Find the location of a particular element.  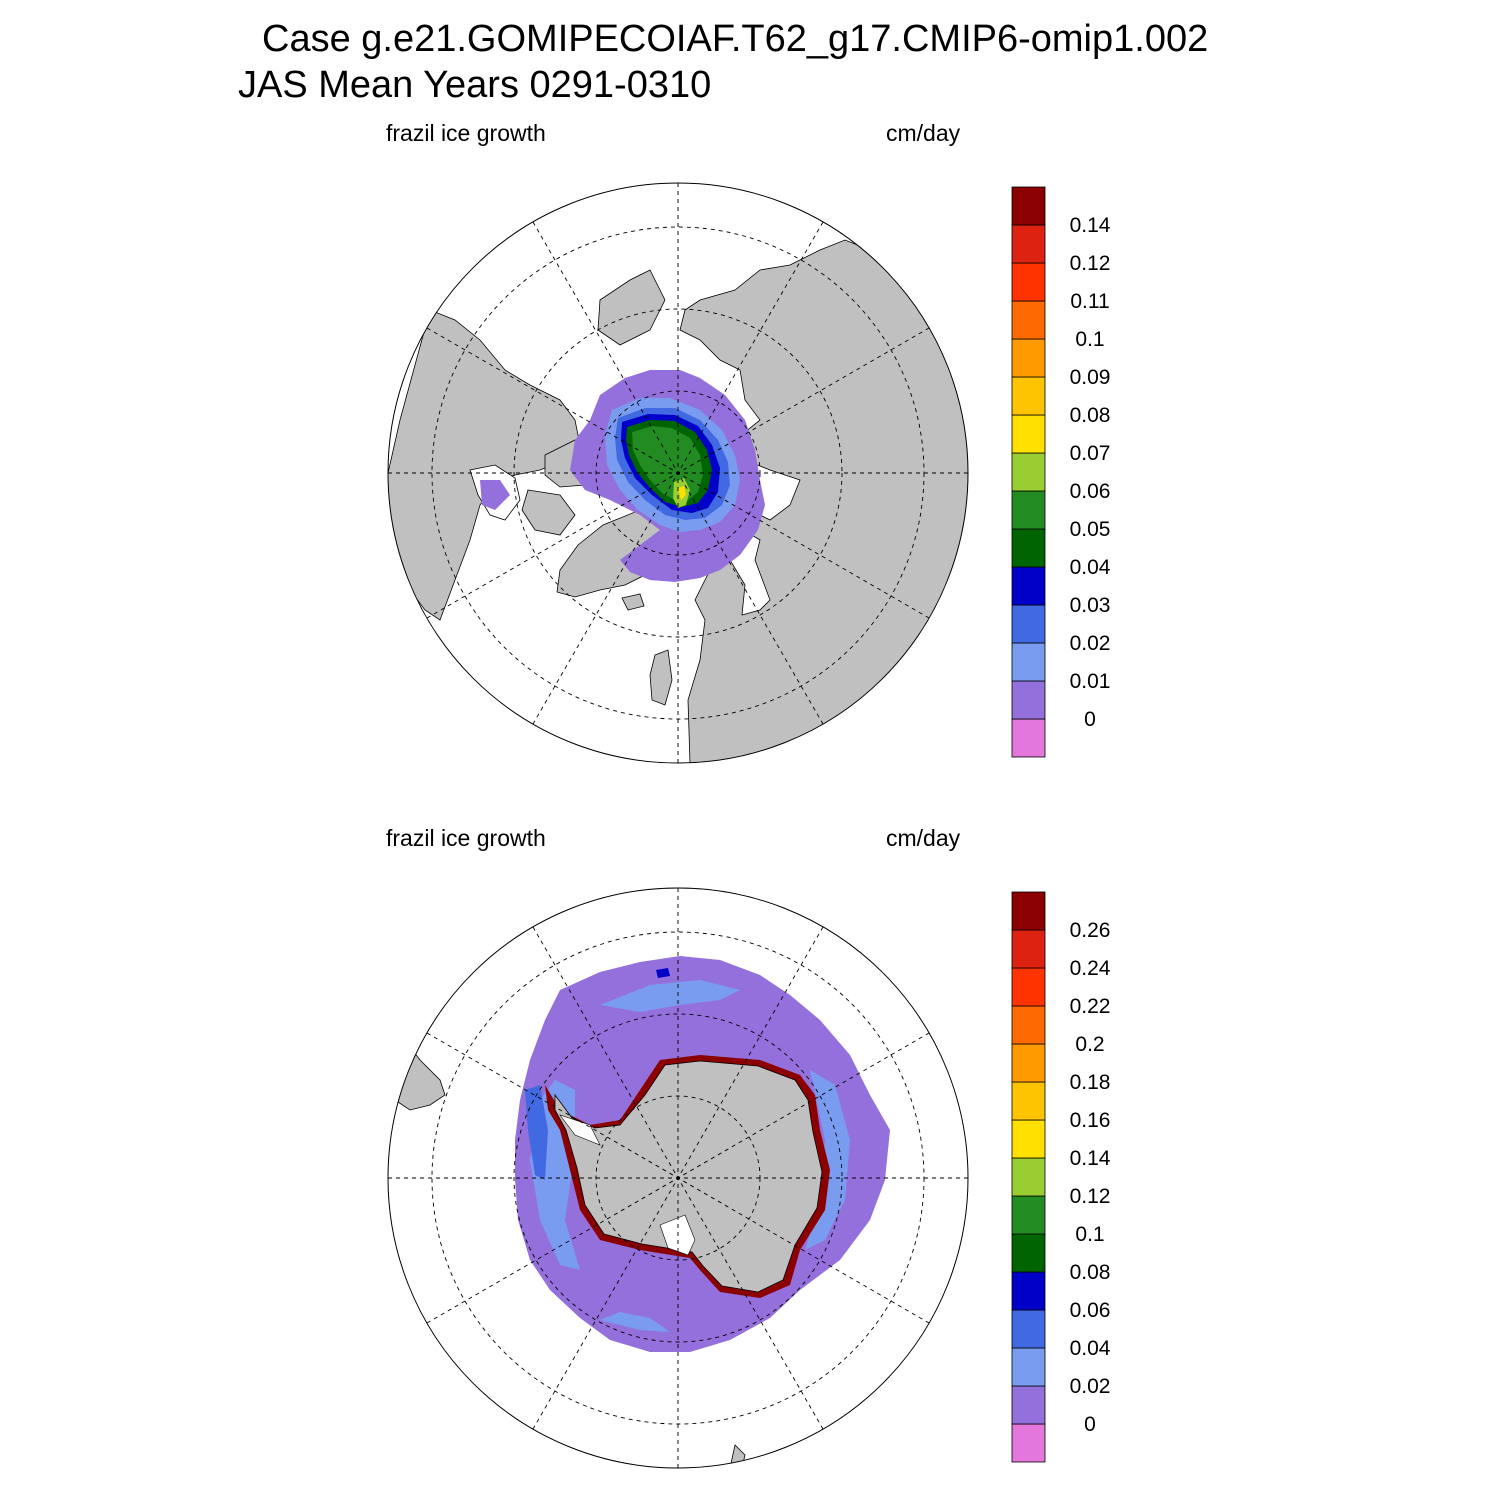

sh-colorbar-label: 0.04 is located at coordinates (1090, 1348).